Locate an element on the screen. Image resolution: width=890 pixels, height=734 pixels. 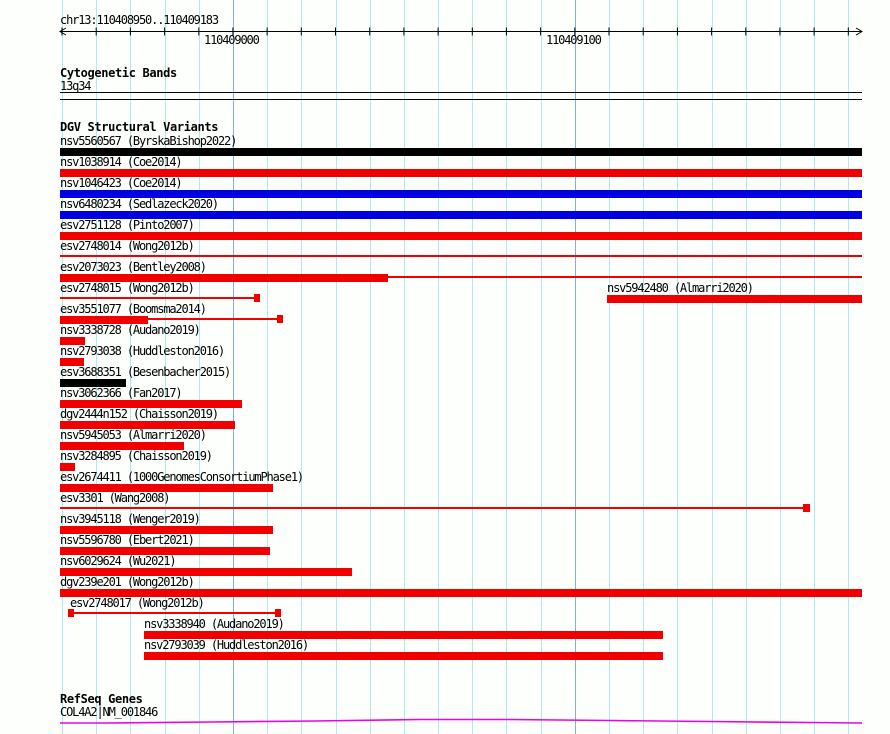
variant-label: dgv2444n152 (Chaisson2019) is located at coordinates (139, 414).